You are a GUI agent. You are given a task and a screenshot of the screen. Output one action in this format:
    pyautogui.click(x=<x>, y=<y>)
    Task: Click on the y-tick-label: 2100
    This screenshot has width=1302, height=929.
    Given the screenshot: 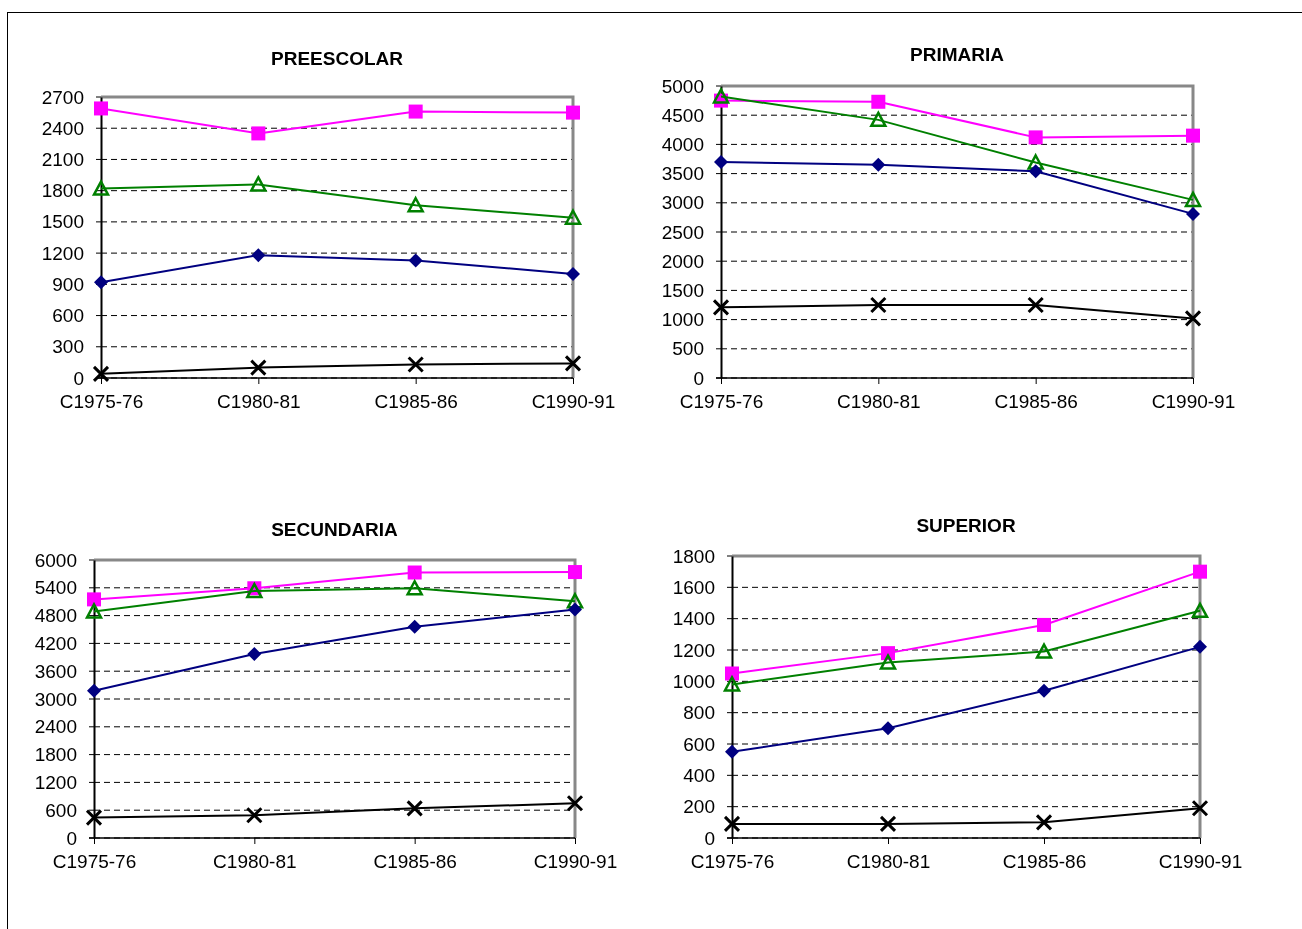 What is the action you would take?
    pyautogui.click(x=62, y=160)
    